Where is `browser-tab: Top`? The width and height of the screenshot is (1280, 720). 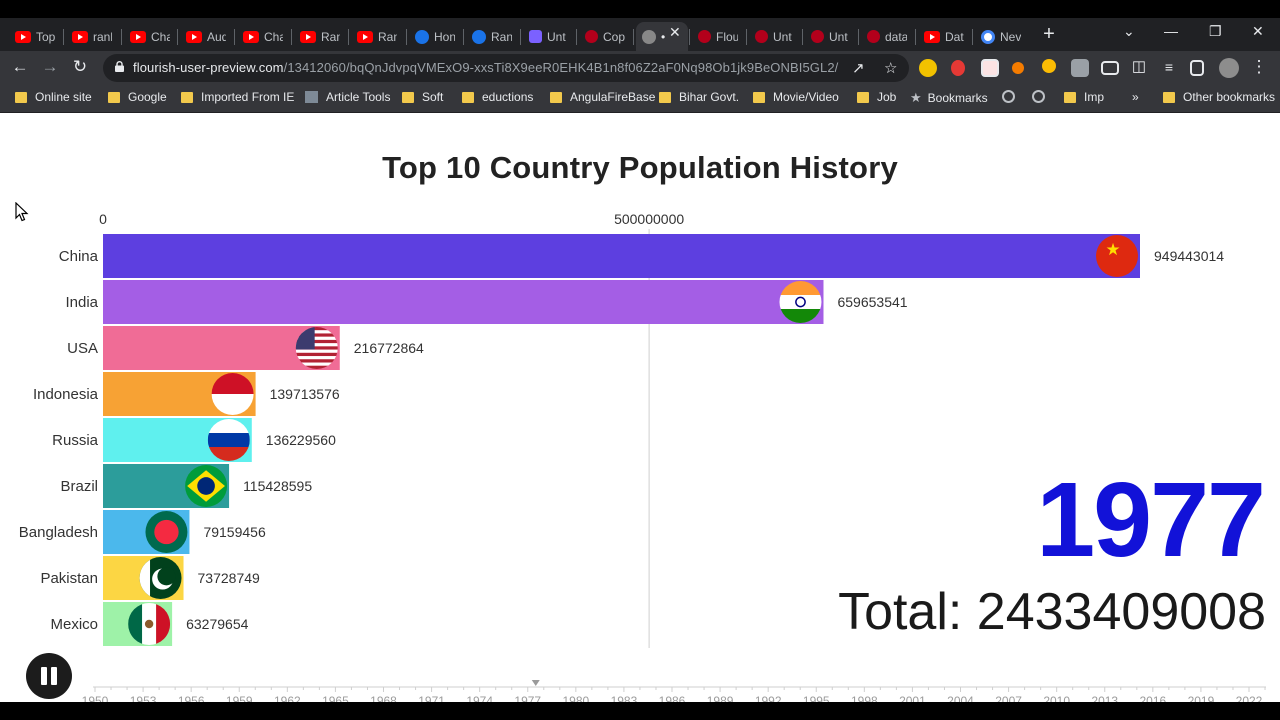
browser-tab: Top is located at coordinates (32, 36).